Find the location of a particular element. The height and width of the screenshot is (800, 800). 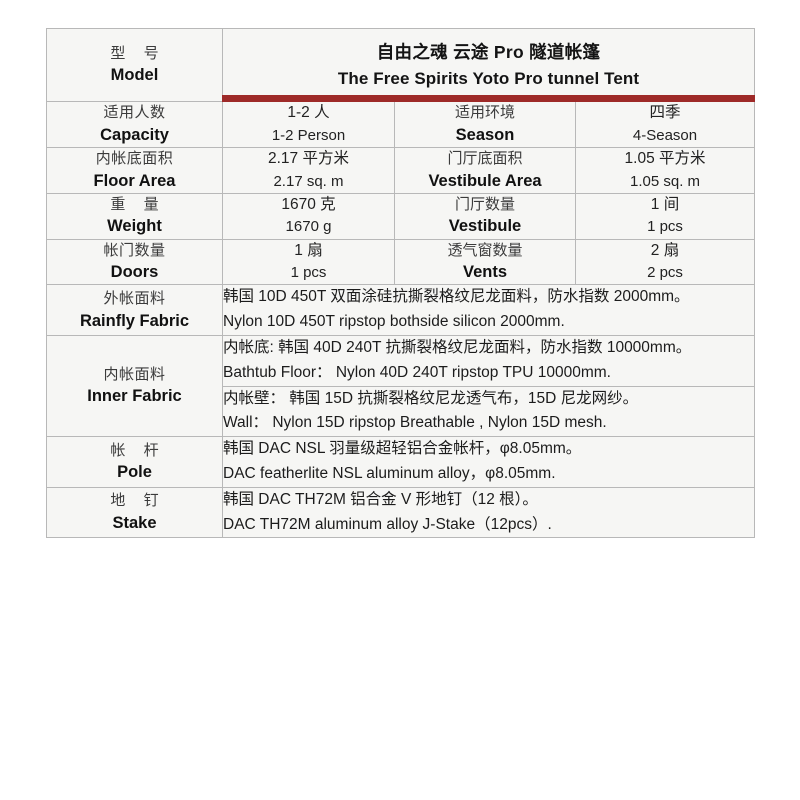

row-label-weight: 重 量 Weight is located at coordinates (134, 216).